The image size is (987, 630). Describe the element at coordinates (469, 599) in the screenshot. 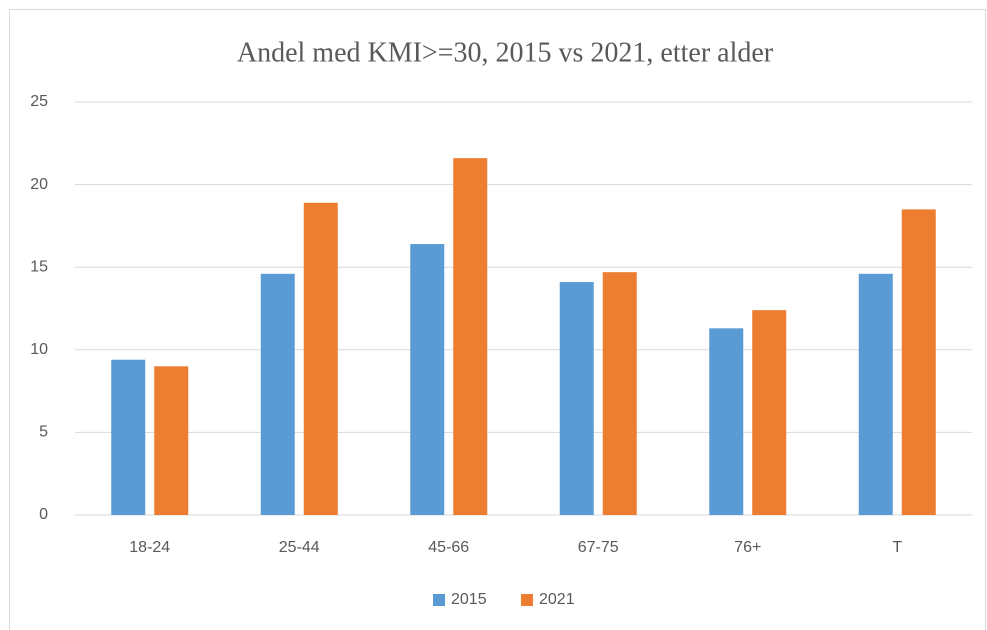

I see `legend-label: 2015` at that location.